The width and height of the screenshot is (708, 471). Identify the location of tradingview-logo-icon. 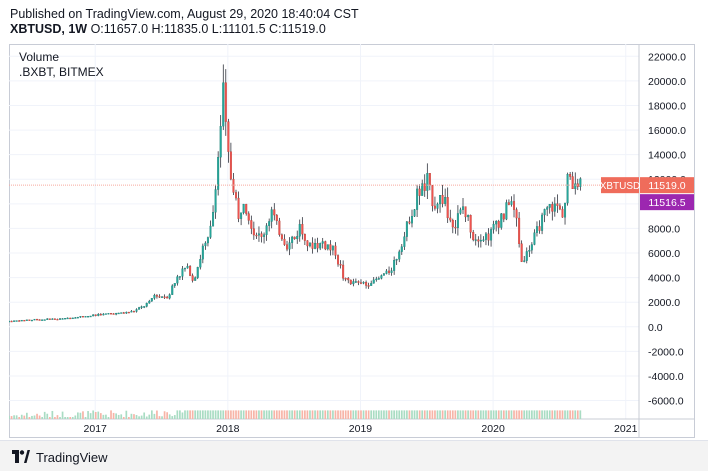
(21, 456).